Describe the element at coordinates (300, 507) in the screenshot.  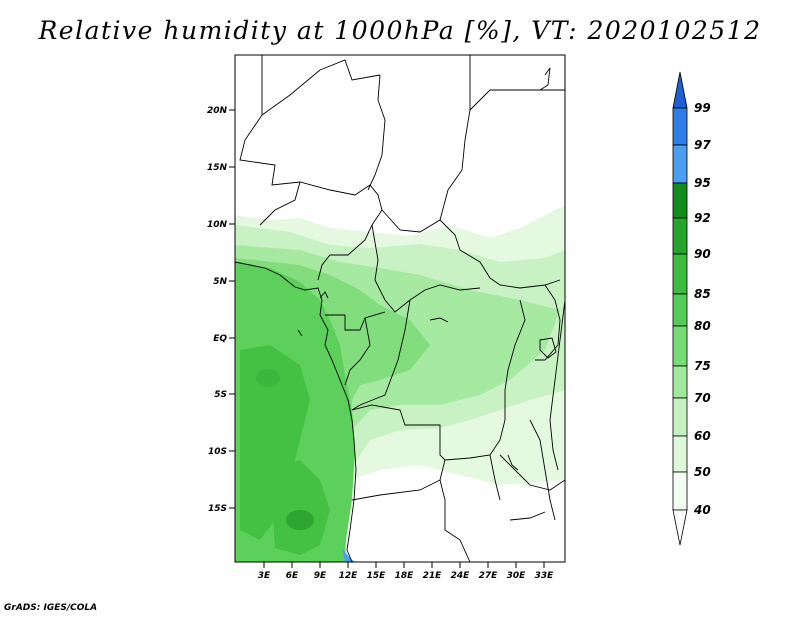
I see `humidity-zone-85b` at that location.